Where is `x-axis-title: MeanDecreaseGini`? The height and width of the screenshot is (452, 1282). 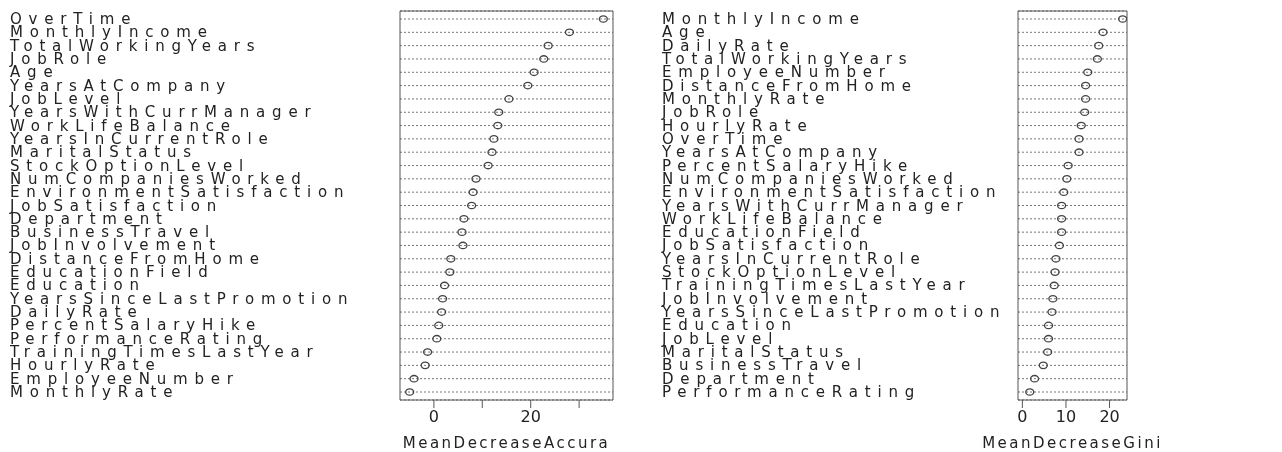 x-axis-title: MeanDecreaseGini is located at coordinates (1072, 443).